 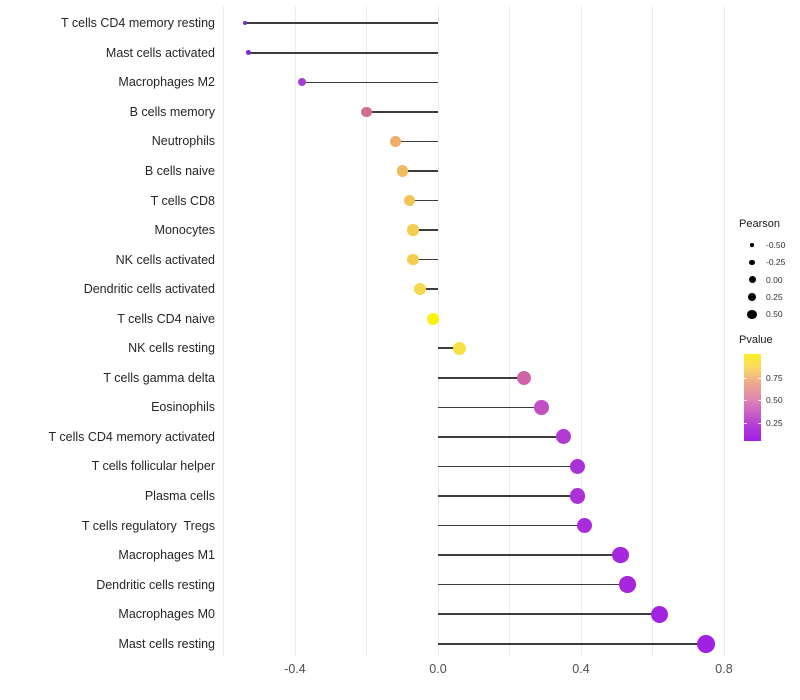 I want to click on y-axis-category-label: Monocytes, so click(x=184, y=230).